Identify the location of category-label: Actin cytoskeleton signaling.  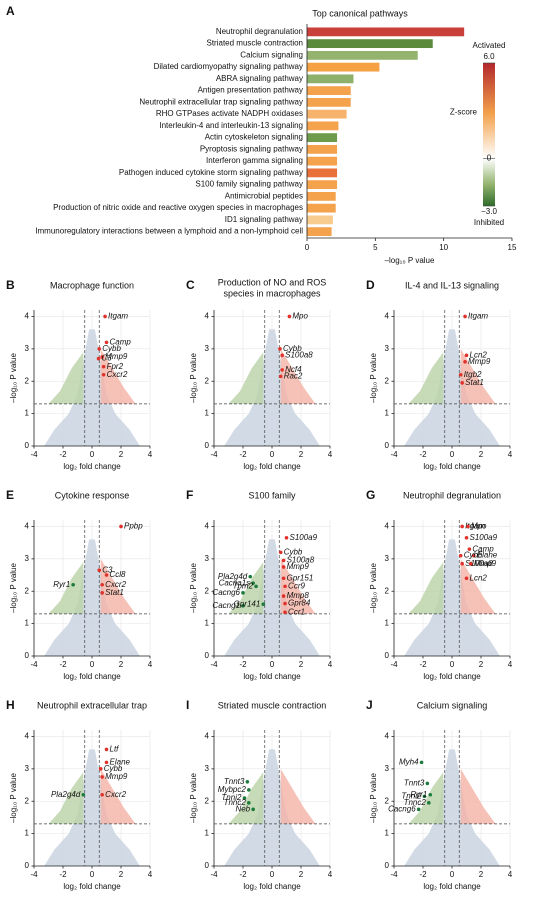
(254, 137).